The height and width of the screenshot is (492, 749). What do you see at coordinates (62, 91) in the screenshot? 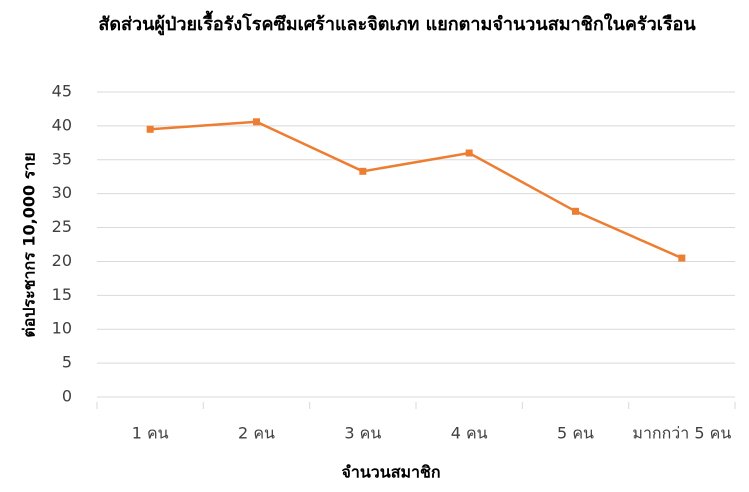
I see `y-tick-label: 45` at bounding box center [62, 91].